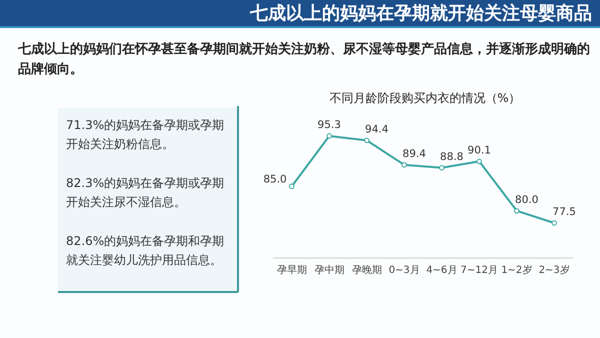  Describe the element at coordinates (554, 270) in the screenshot. I see `x-tick-label: 2~3岁` at that location.